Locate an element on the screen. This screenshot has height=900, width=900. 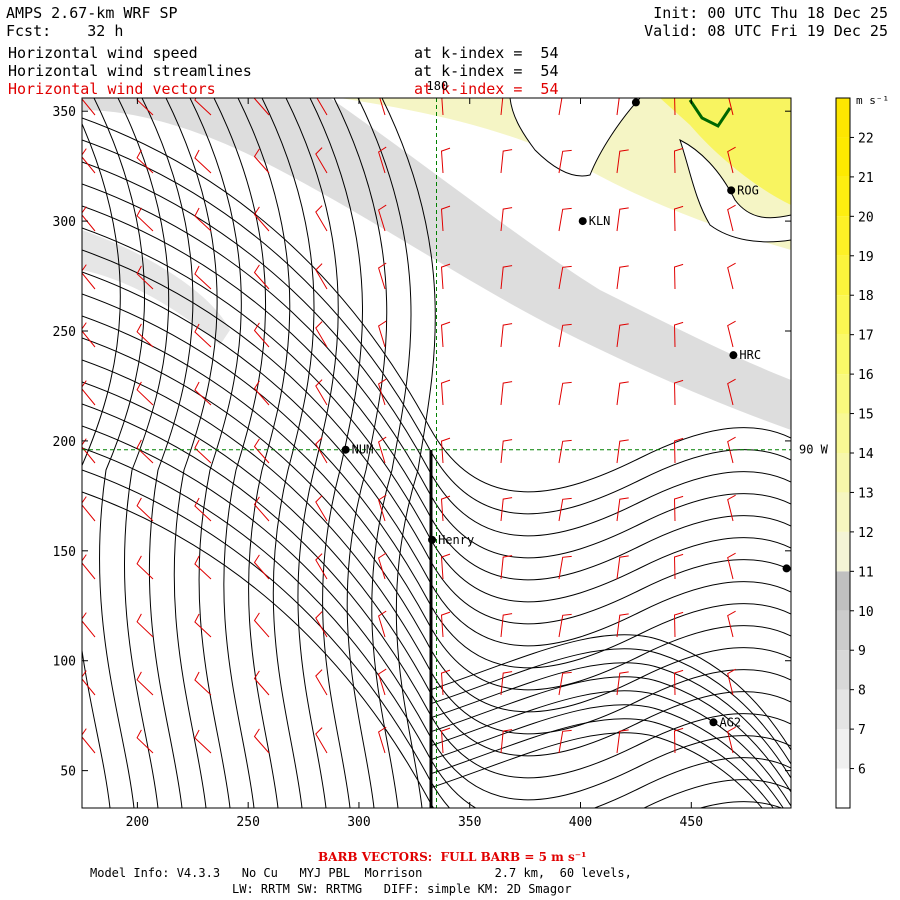
init-time: Init: 00 UTC Thu 18 Dec 25 is located at coordinates (770, 13).